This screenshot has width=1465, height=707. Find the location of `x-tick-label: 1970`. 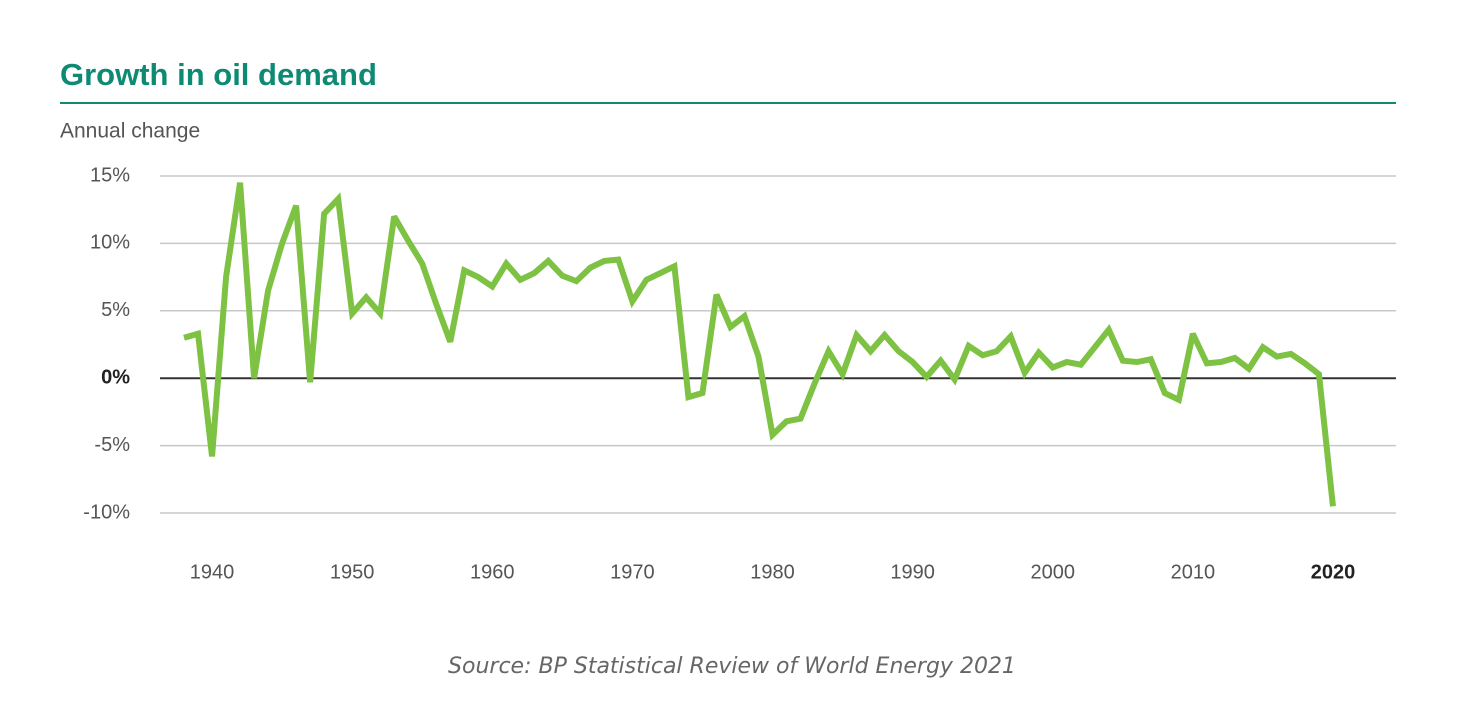

x-tick-label: 1970 is located at coordinates (632, 572).